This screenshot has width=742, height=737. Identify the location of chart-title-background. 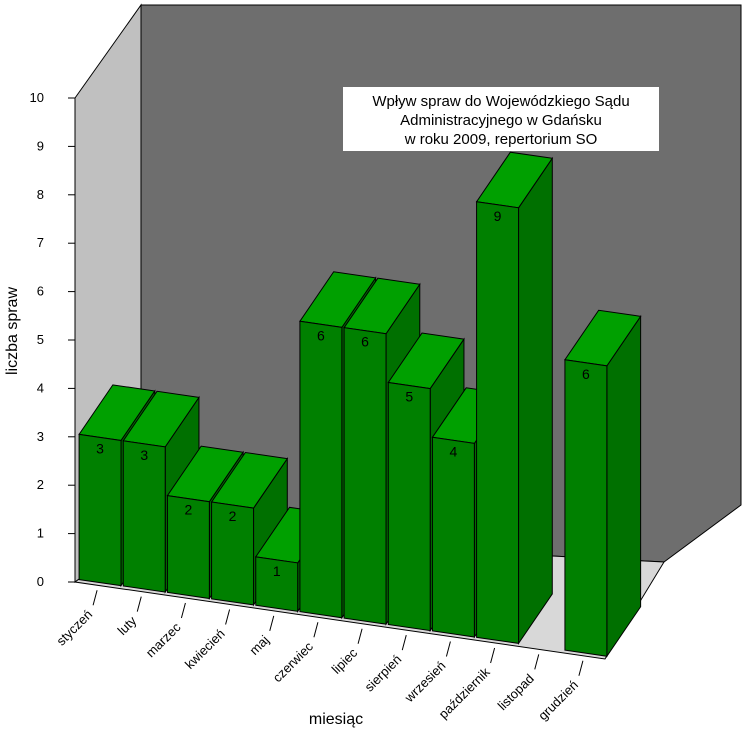
(501, 119).